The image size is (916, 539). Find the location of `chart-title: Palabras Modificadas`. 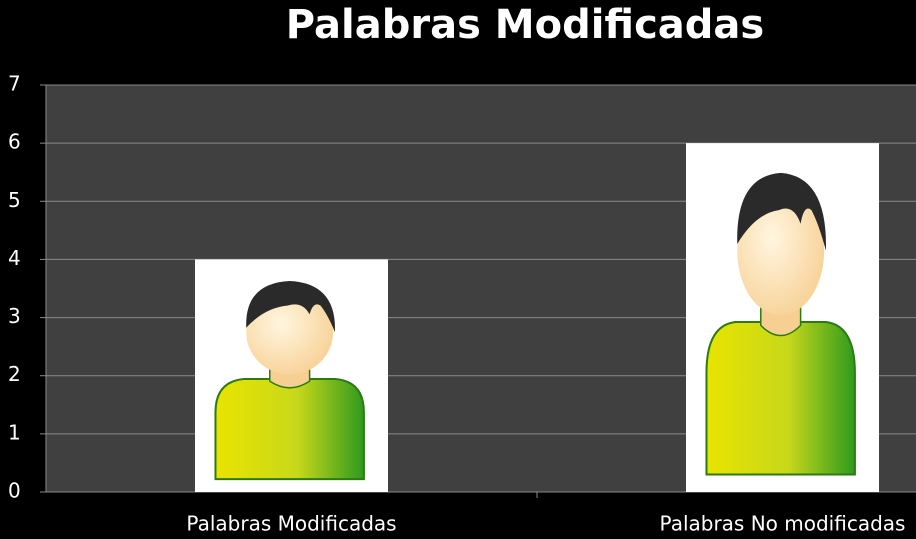

chart-title: Palabras Modificadas is located at coordinates (525, 25).